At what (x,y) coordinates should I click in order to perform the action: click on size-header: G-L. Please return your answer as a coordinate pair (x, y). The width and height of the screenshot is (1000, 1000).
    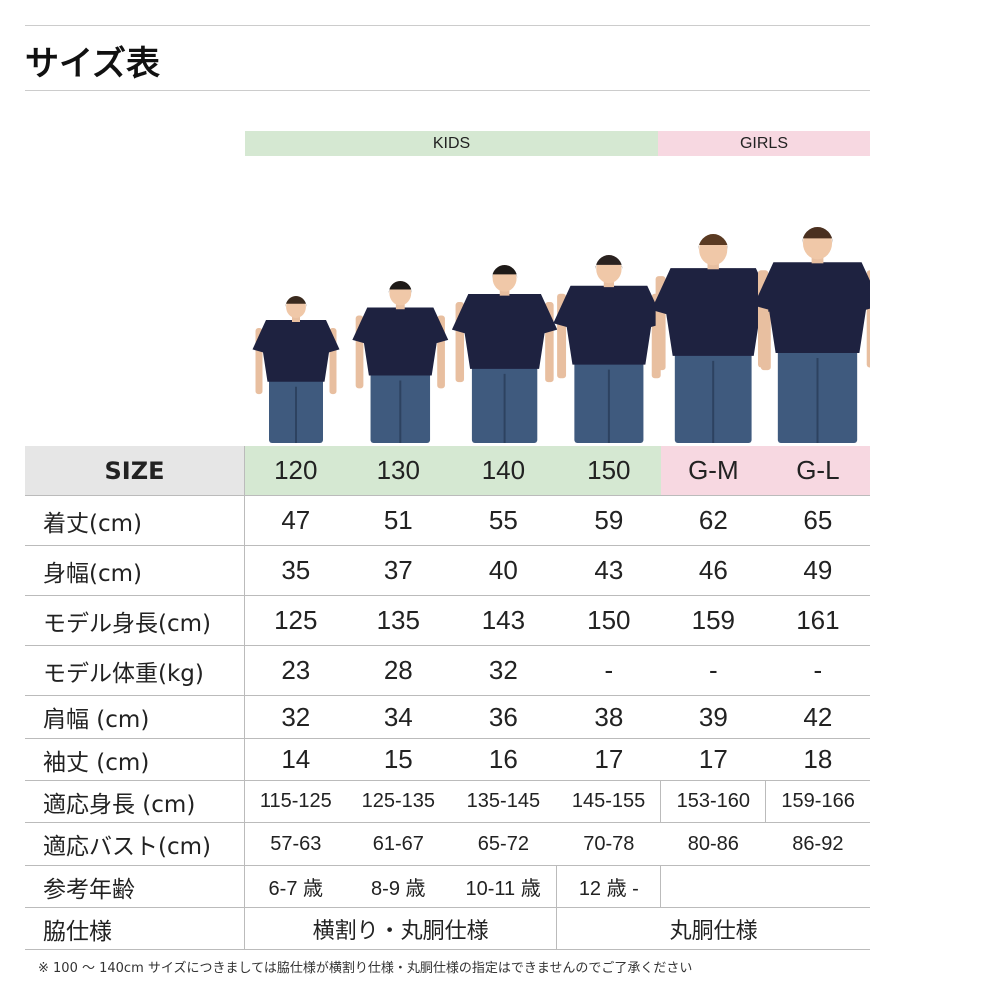
    Looking at the image, I should click on (817, 471).